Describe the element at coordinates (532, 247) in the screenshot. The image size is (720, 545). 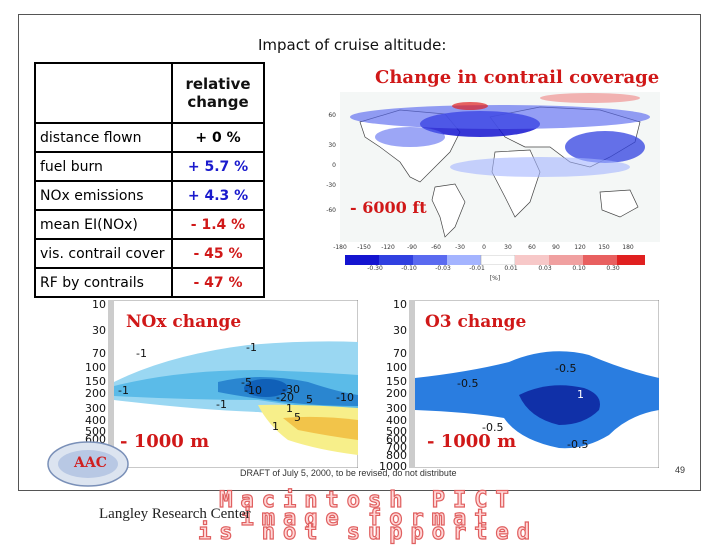
I see `lon-tick: 60` at that location.